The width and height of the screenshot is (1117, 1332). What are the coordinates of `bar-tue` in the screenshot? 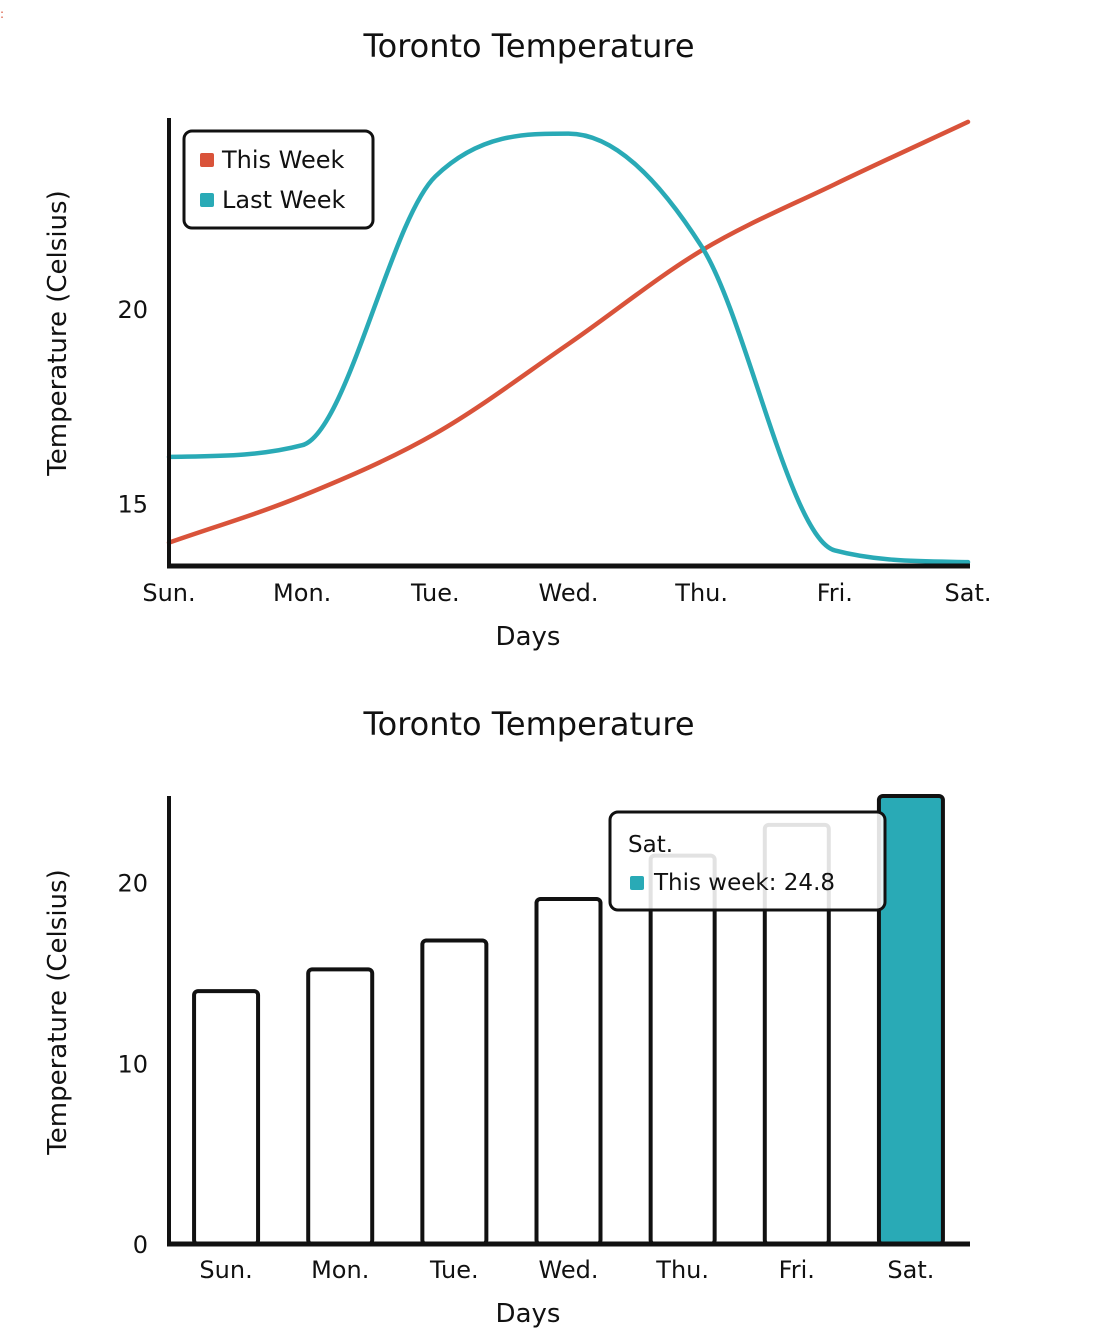 It's located at (454, 1092).